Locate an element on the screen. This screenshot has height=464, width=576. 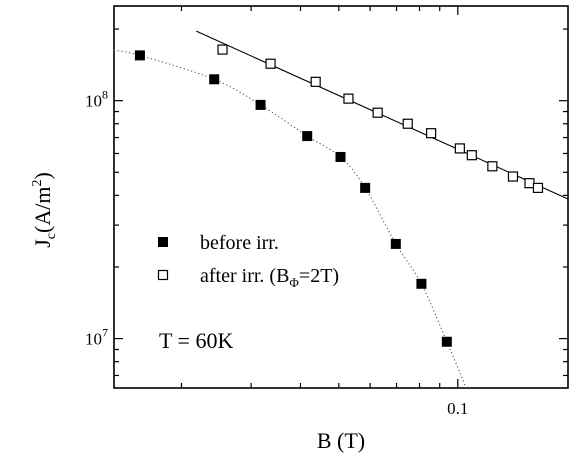
legend-marker-open-square is located at coordinates (163, 275).